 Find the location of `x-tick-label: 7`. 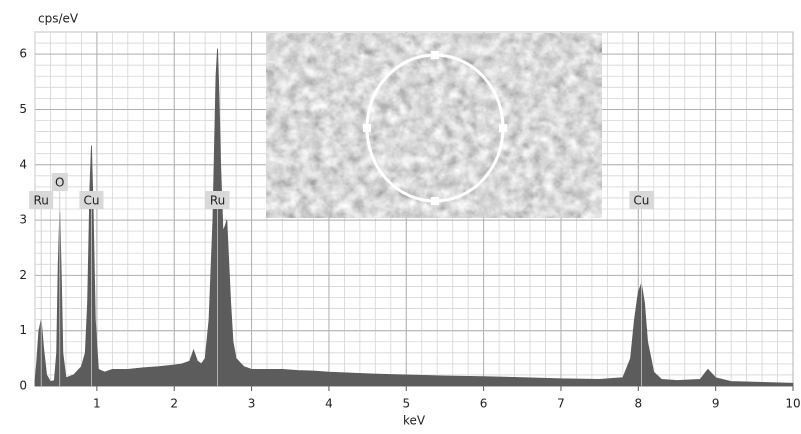

x-tick-label: 7 is located at coordinates (561, 404).